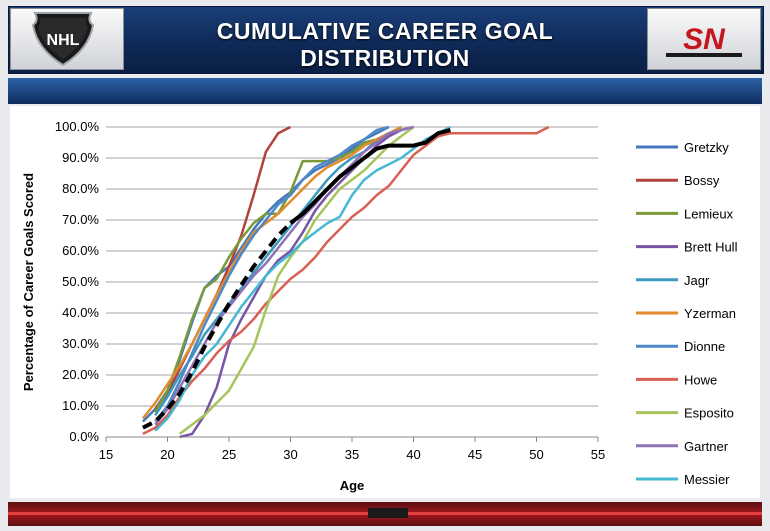 Image resolution: width=770 pixels, height=531 pixels. What do you see at coordinates (216, 325) in the screenshot?
I see `series-line-average-dashed` at bounding box center [216, 325].